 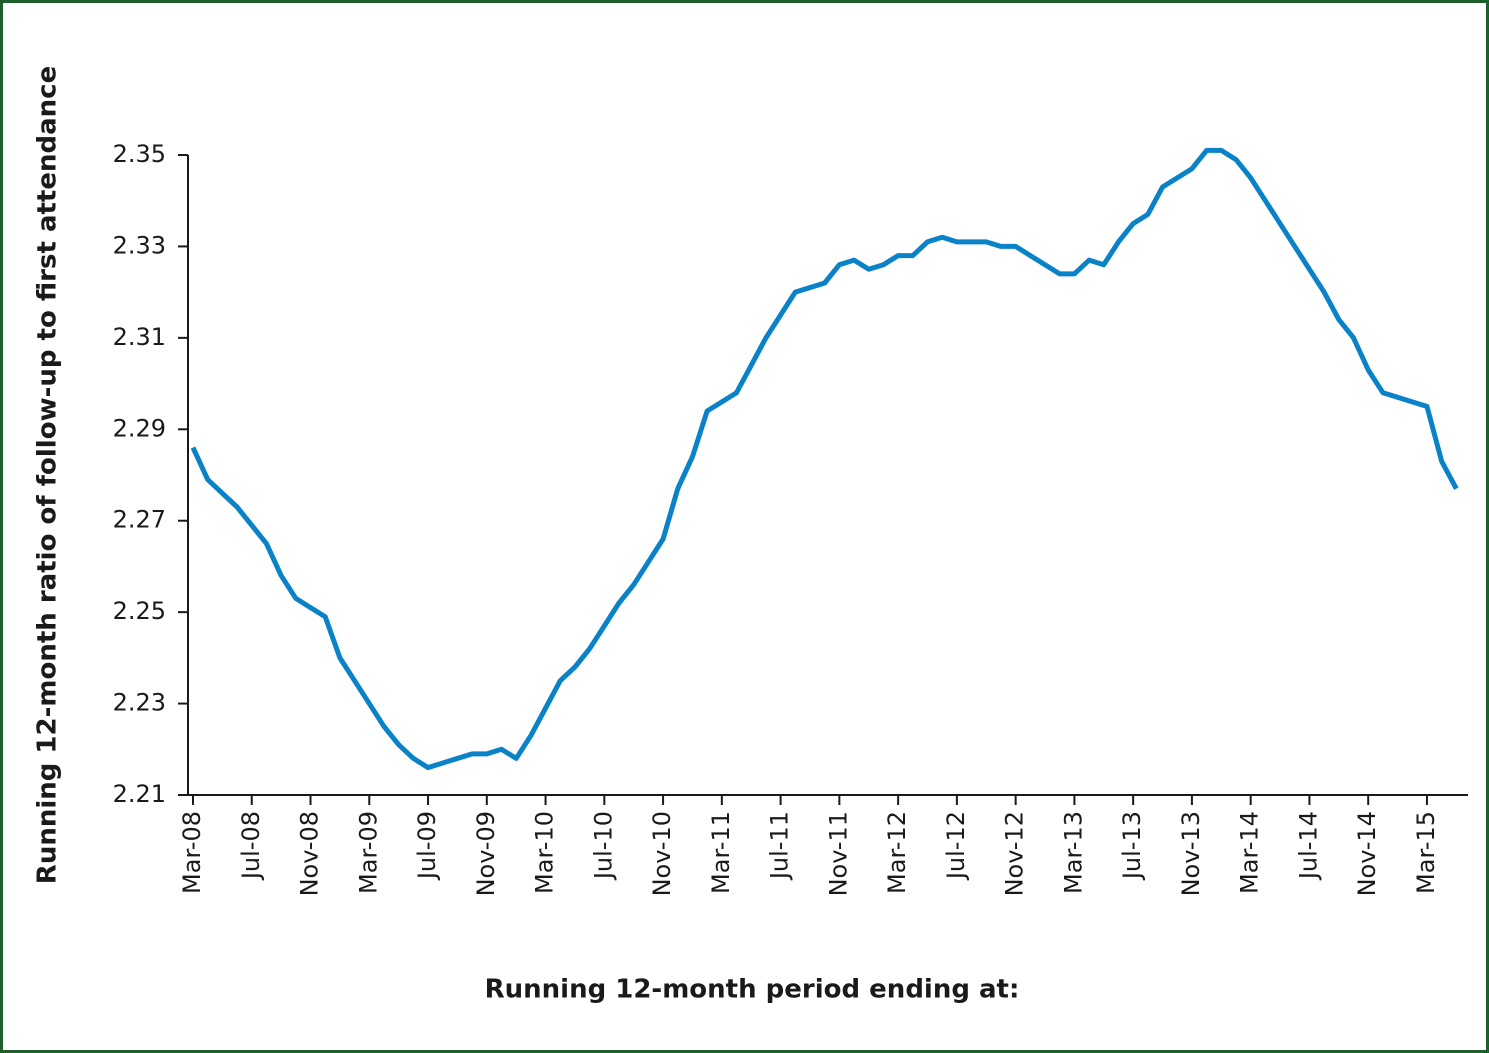 I want to click on y-tick-label: 2.27, so click(x=139, y=520).